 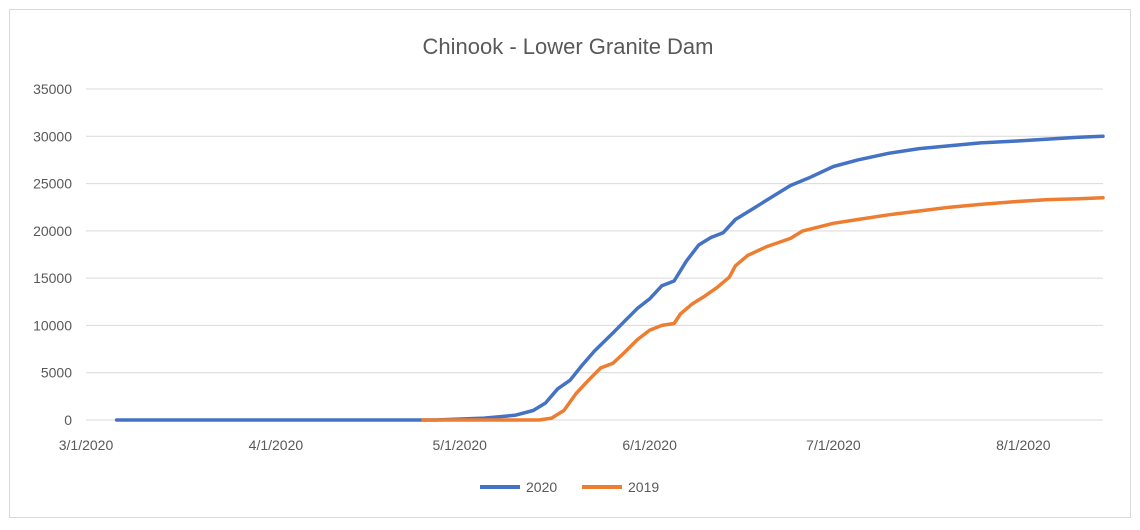 I want to click on x-tick-label: 6/1/2020, so click(x=649, y=445).